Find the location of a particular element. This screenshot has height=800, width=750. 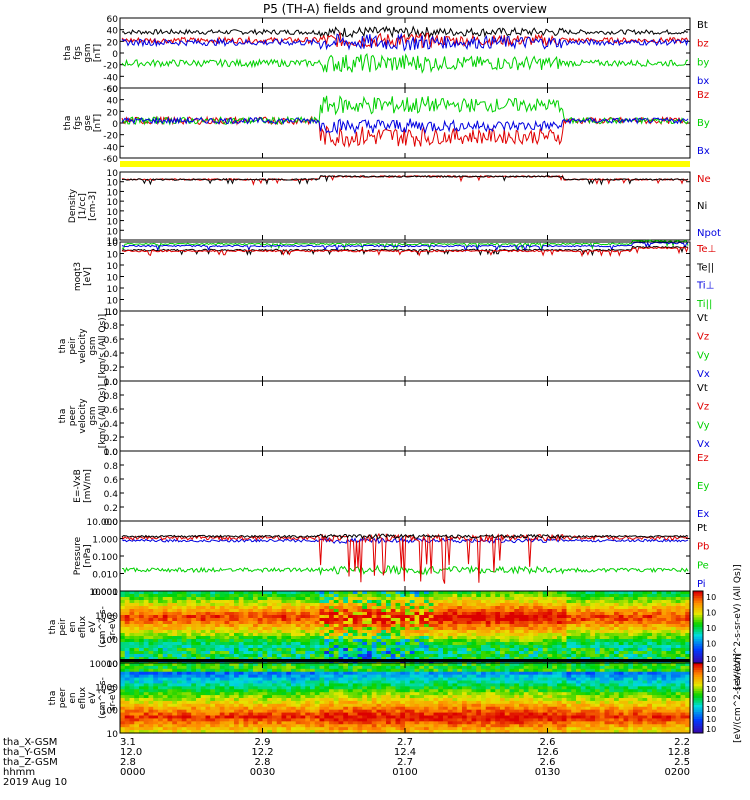

panel-frame is located at coordinates (405, 53).